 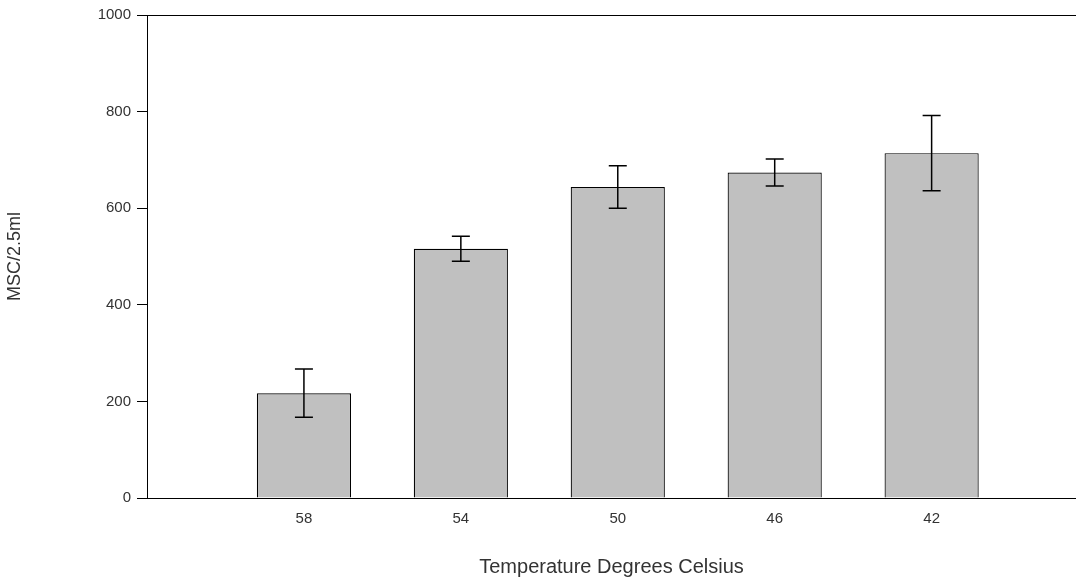 What do you see at coordinates (114, 14) in the screenshot?
I see `y-tick-label: 1000` at bounding box center [114, 14].